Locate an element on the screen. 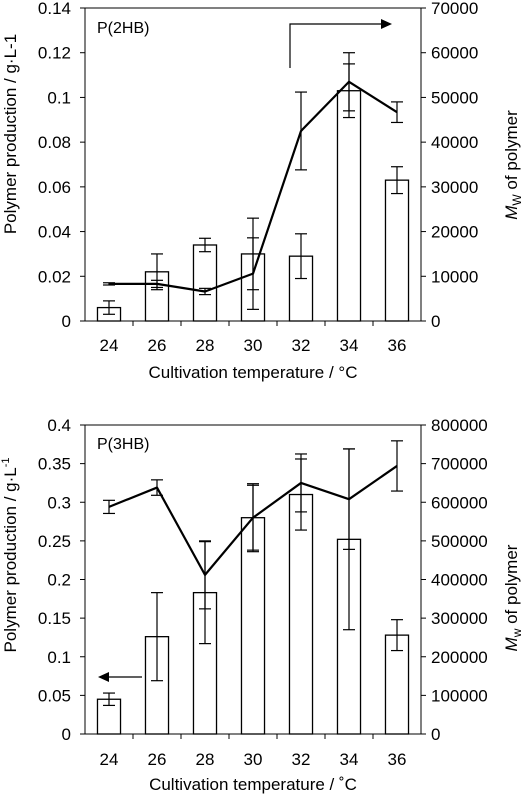 The width and height of the screenshot is (529, 797). ylabel-sup-bottom: -1 is located at coordinates (6, 463).